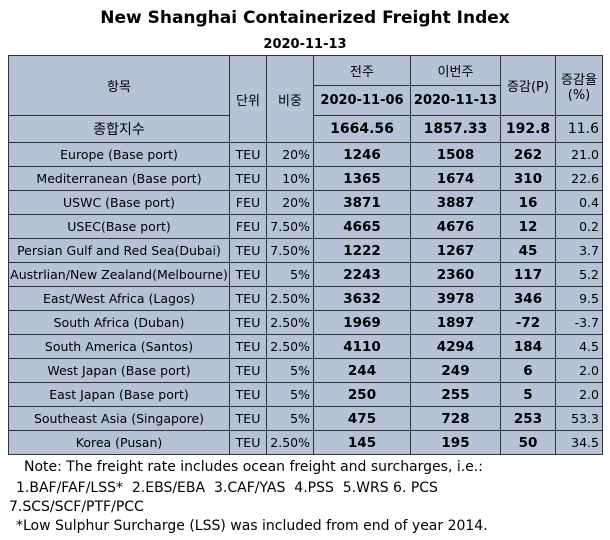 This screenshot has height=540, width=610. What do you see at coordinates (455, 298) in the screenshot?
I see `cell-cur: 3978` at bounding box center [455, 298].